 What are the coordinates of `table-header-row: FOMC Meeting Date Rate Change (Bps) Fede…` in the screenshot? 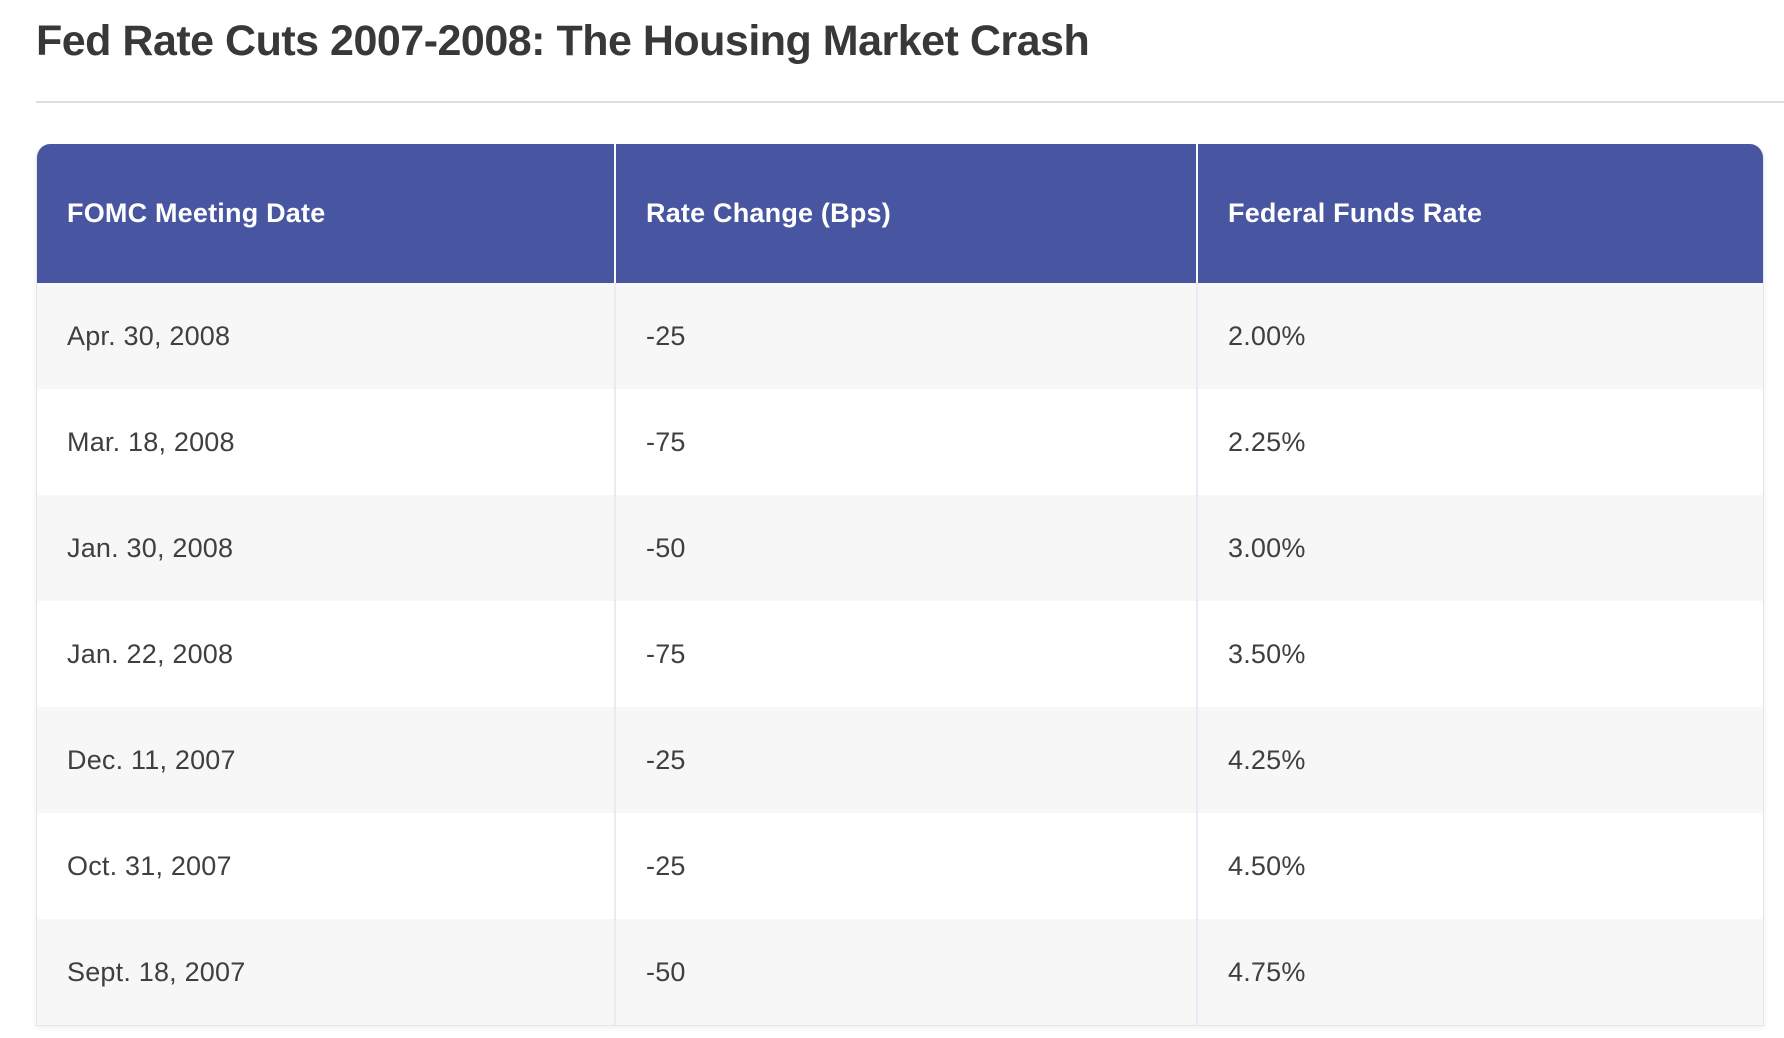 It's located at (900, 214).